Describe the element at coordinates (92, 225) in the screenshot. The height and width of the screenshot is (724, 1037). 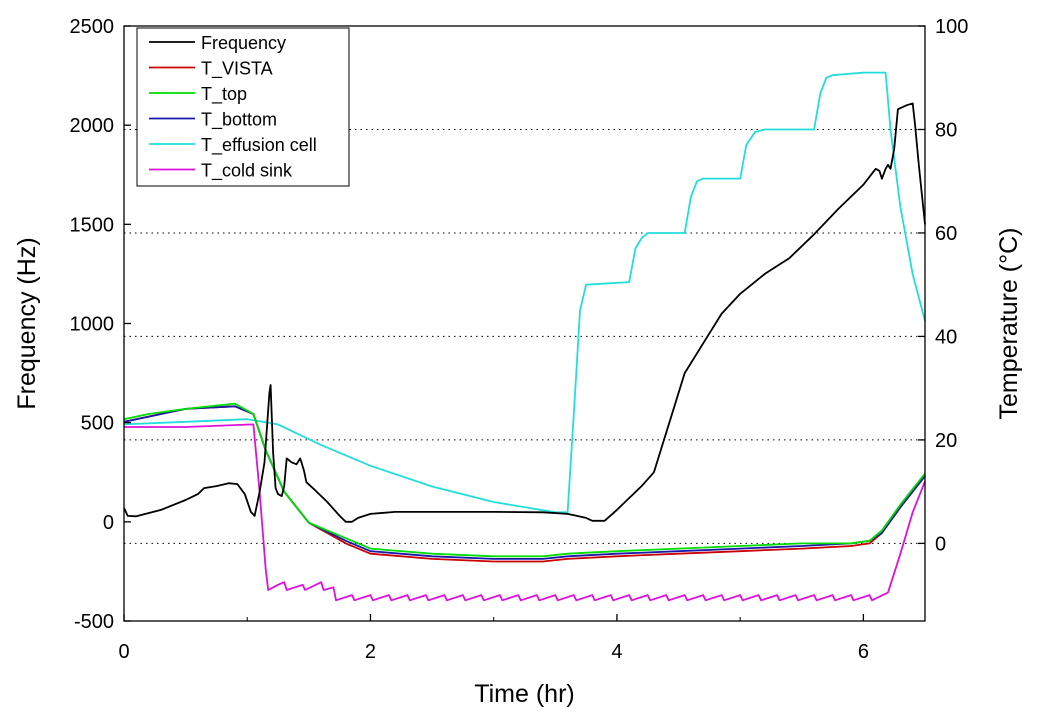
I see `y-left-tick-label: 1500` at that location.